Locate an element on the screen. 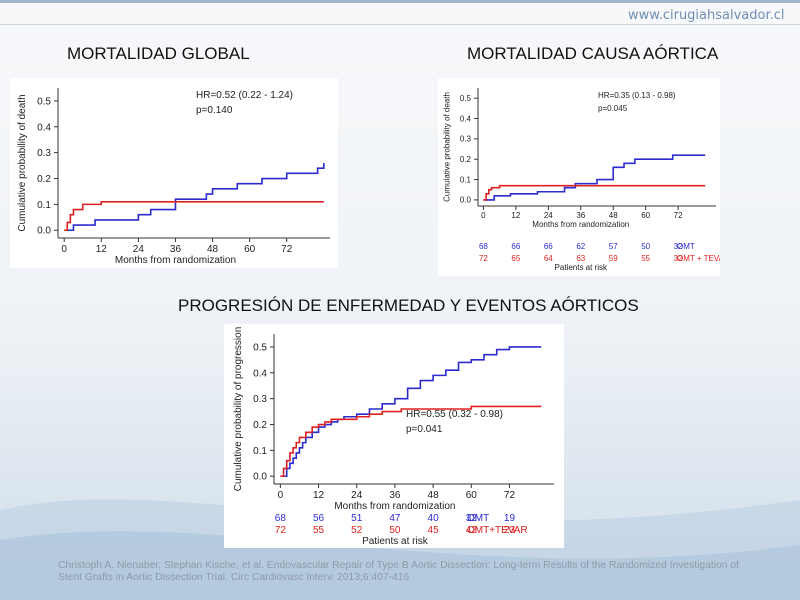  heading-mortalidad-aortica: MORTALIDAD CAUSA AÓRTICA is located at coordinates (593, 53).